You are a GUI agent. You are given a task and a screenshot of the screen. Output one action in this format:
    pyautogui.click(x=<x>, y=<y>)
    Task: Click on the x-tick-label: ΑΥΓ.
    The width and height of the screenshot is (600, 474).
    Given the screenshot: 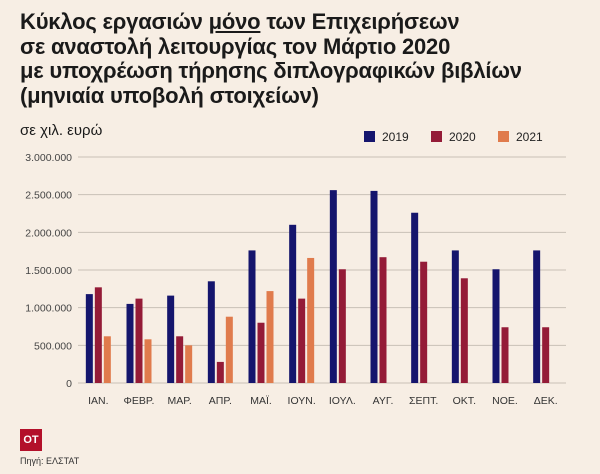 What is the action you would take?
    pyautogui.click(x=383, y=401)
    